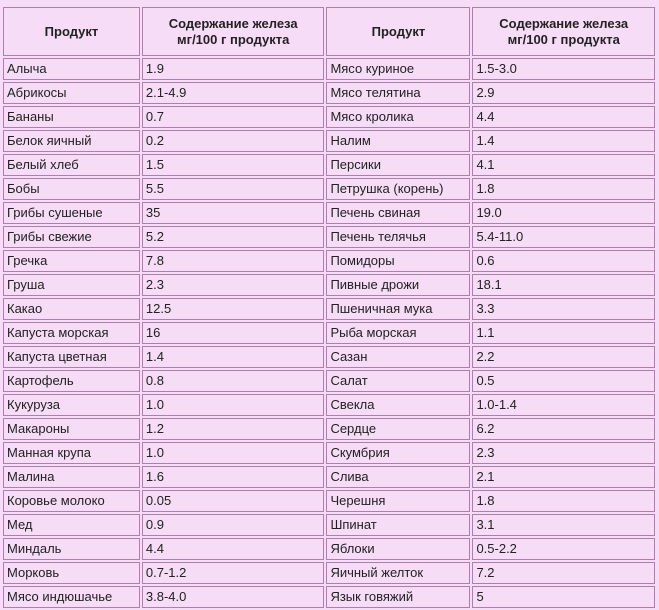 This screenshot has width=659, height=610. I want to click on cell-iron-right: 0.5, so click(563, 381).